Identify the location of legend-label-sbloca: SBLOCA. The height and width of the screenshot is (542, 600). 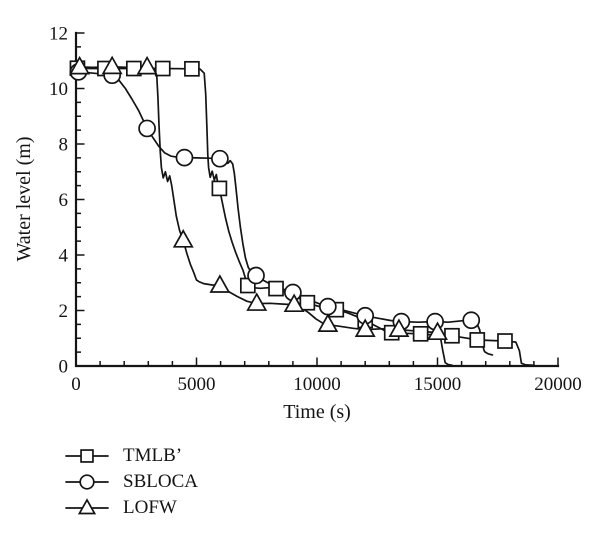
(160, 481).